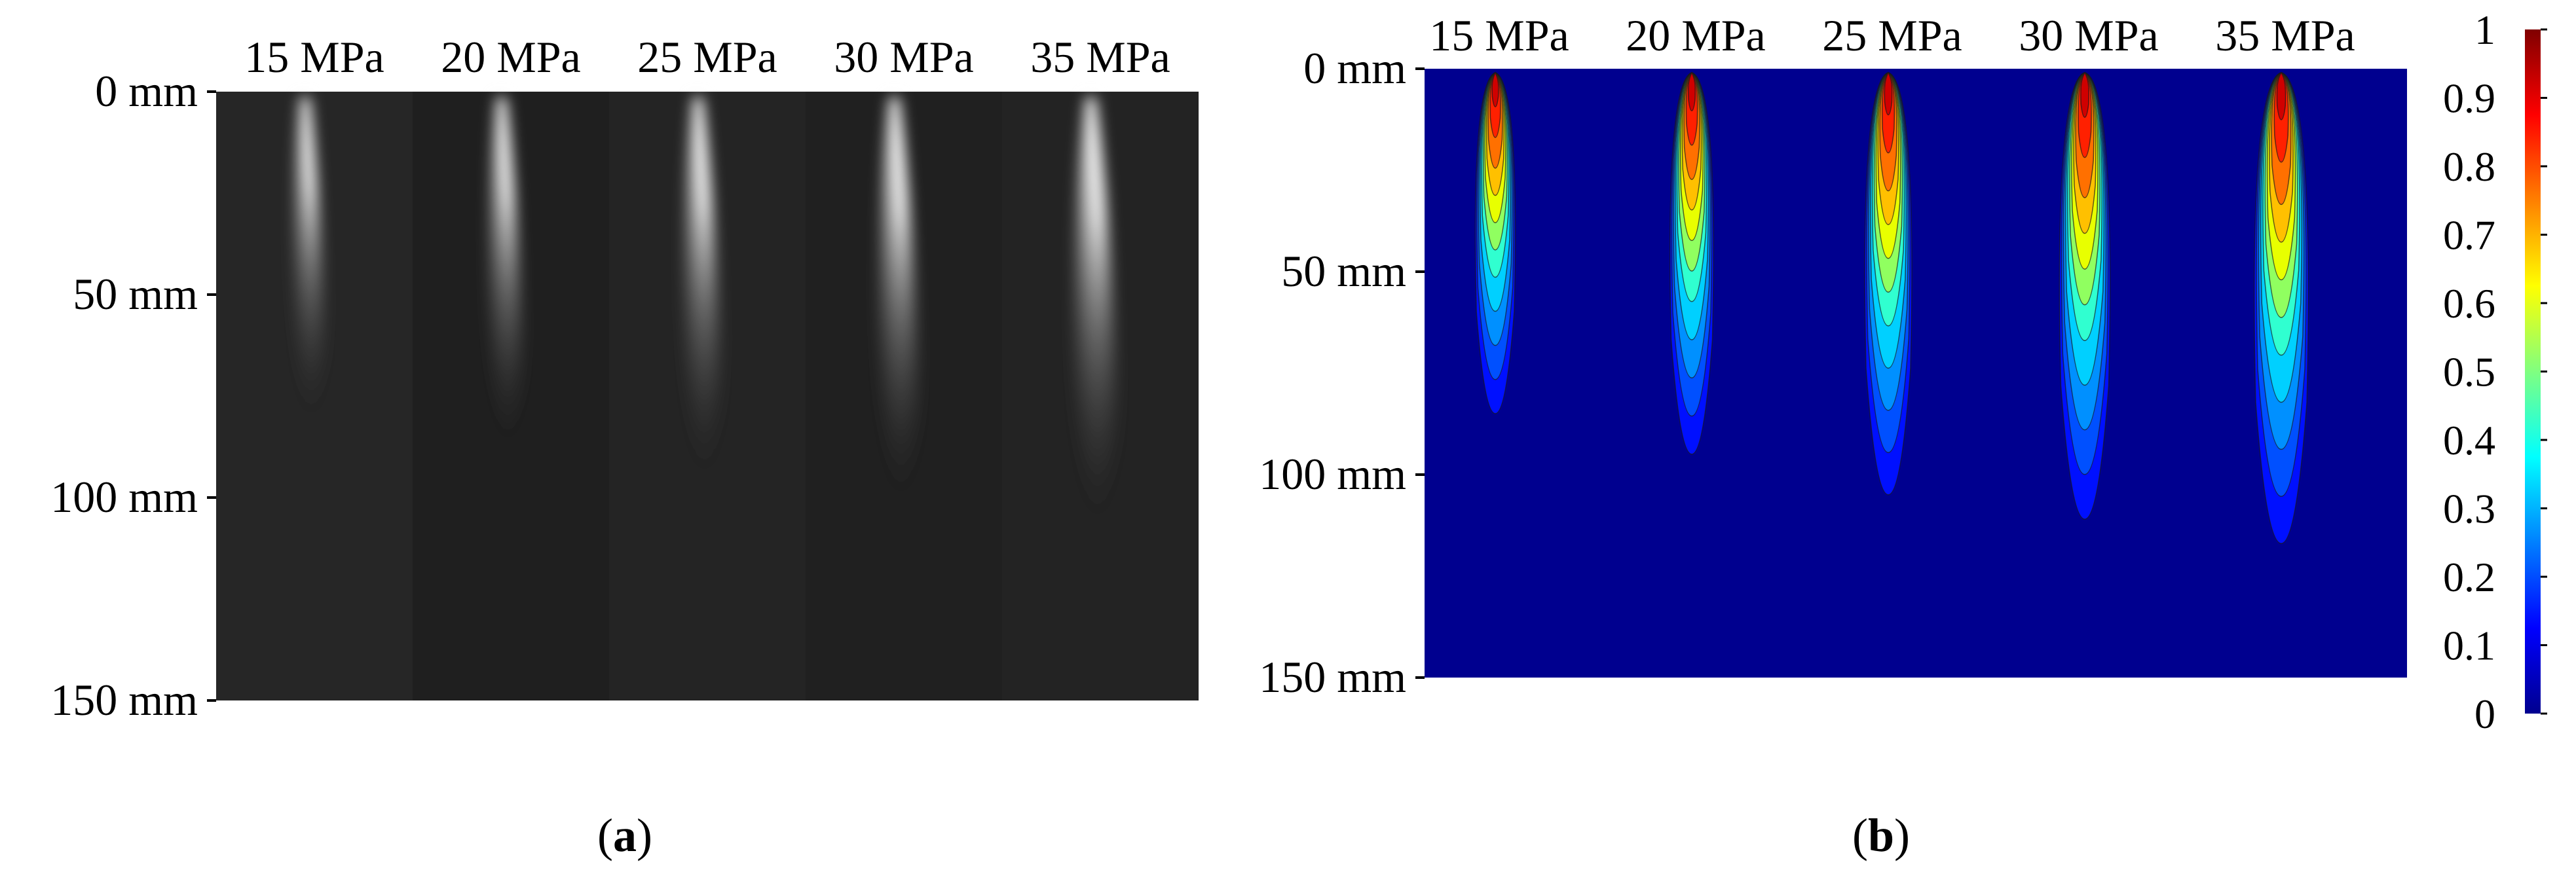  I want to click on panel-a-y-tick-label: 100 mm, so click(124, 497).